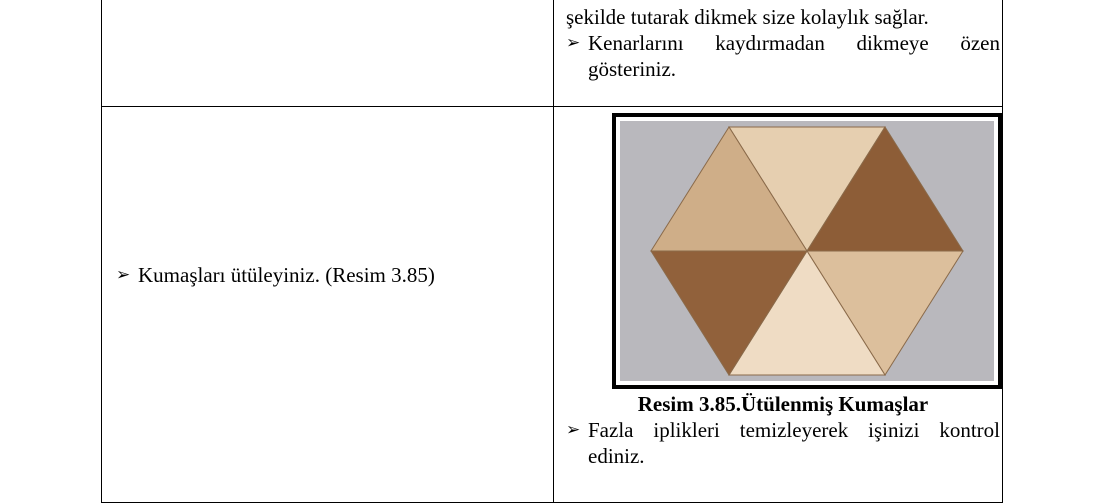 The width and height of the screenshot is (1108, 504). I want to click on caption: Resim 3.85.Ütülenmiş Kumaşlar, so click(783, 404).